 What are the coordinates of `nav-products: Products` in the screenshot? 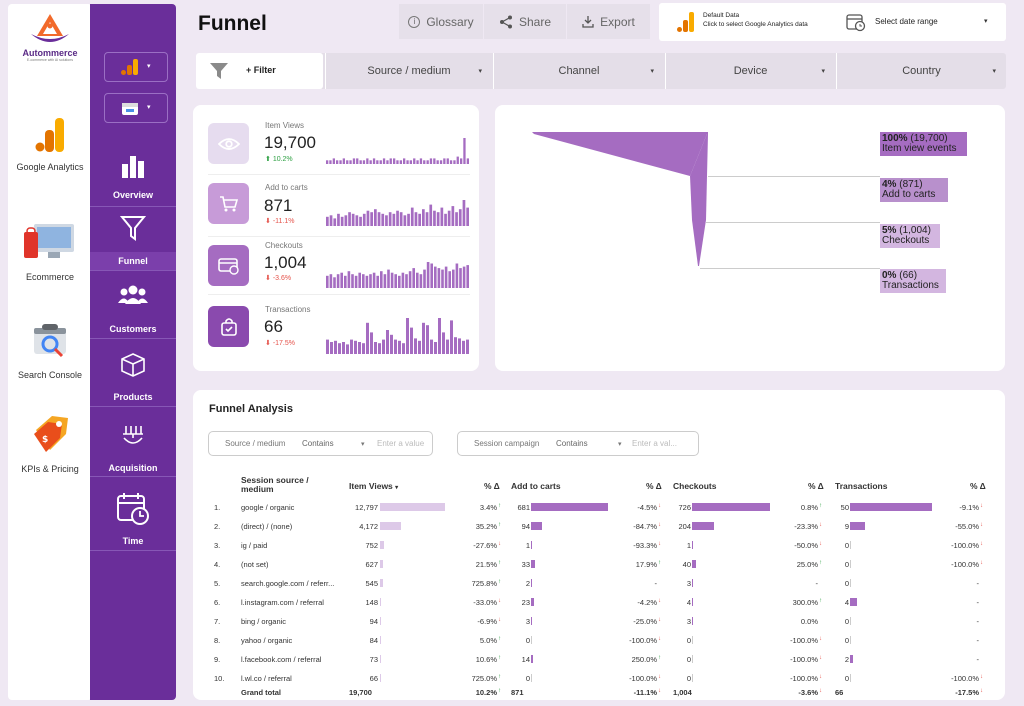 It's located at (133, 379).